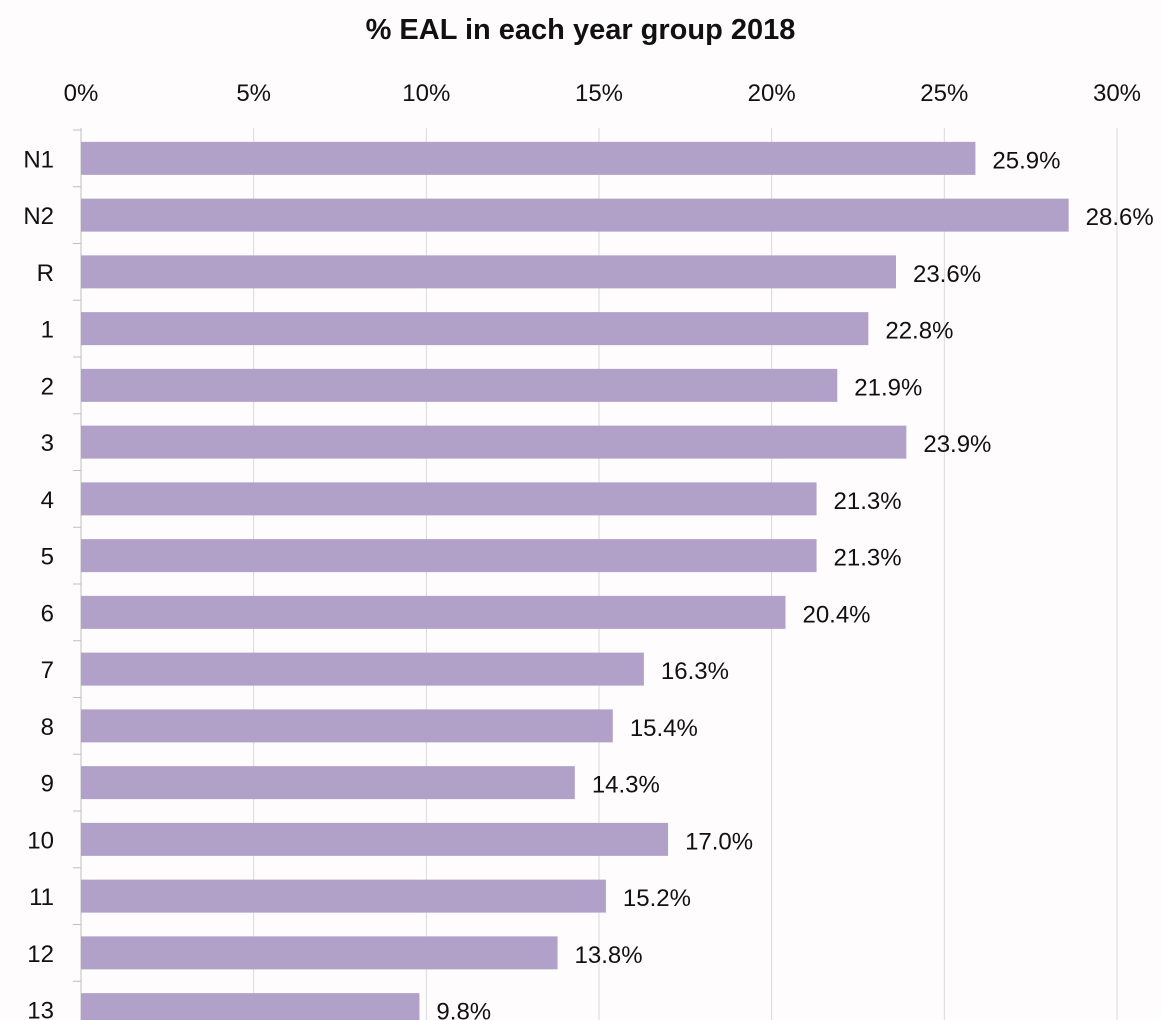 The image size is (1161, 1020). I want to click on data-label: 25.9%, so click(1026, 160).